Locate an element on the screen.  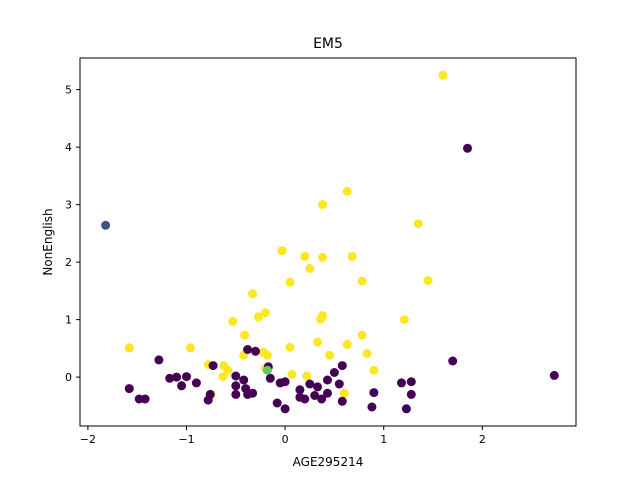
x-tick-label: −1 is located at coordinates (186, 439).